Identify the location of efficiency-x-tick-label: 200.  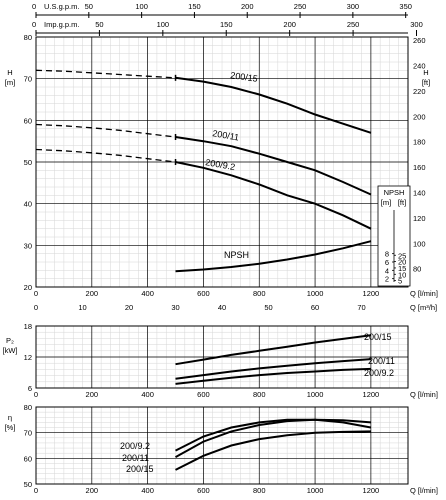
(92, 490).